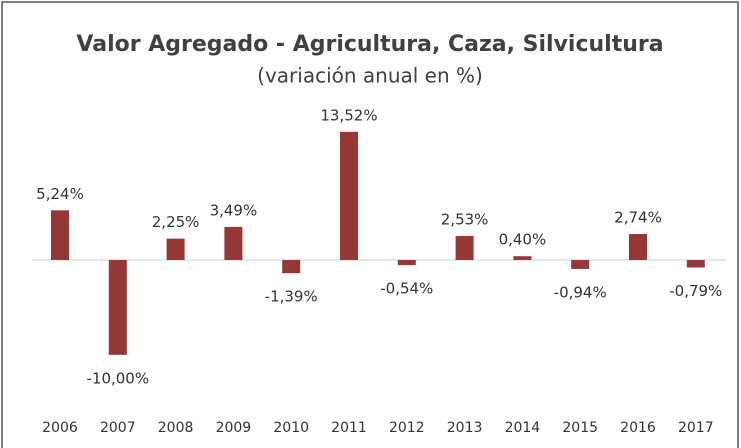 This screenshot has width=741, height=448. Describe the element at coordinates (638, 428) in the screenshot. I see `x-tick-label: 2016` at that location.